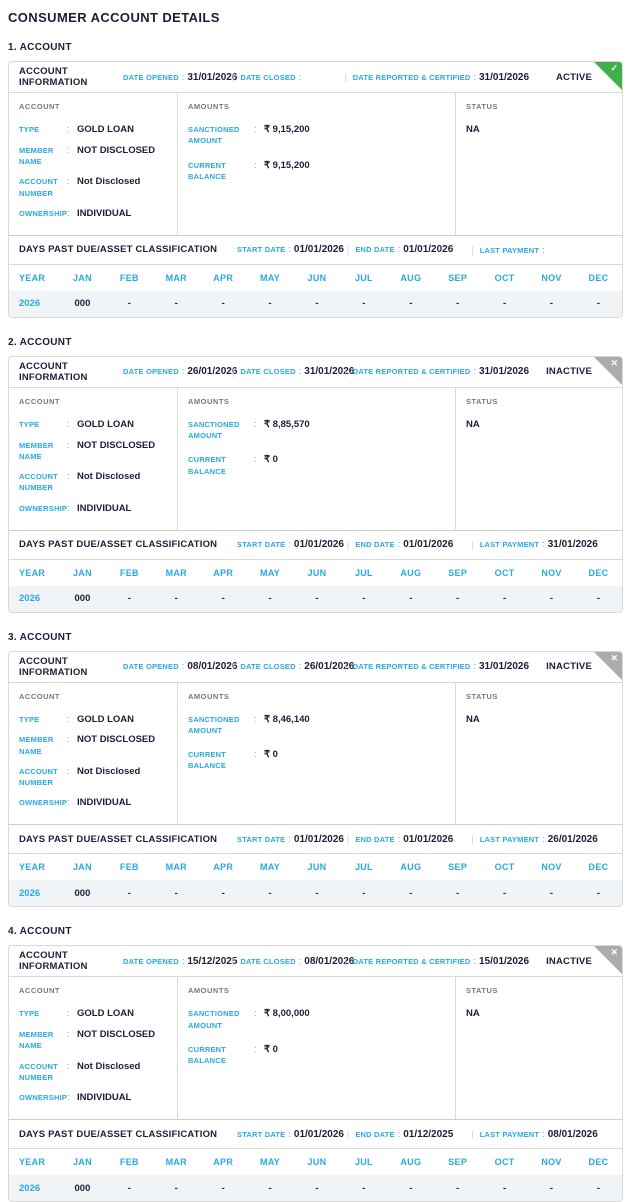  Describe the element at coordinates (329, 372) in the screenshot. I see `date-closed-value: 31/01/2026` at that location.